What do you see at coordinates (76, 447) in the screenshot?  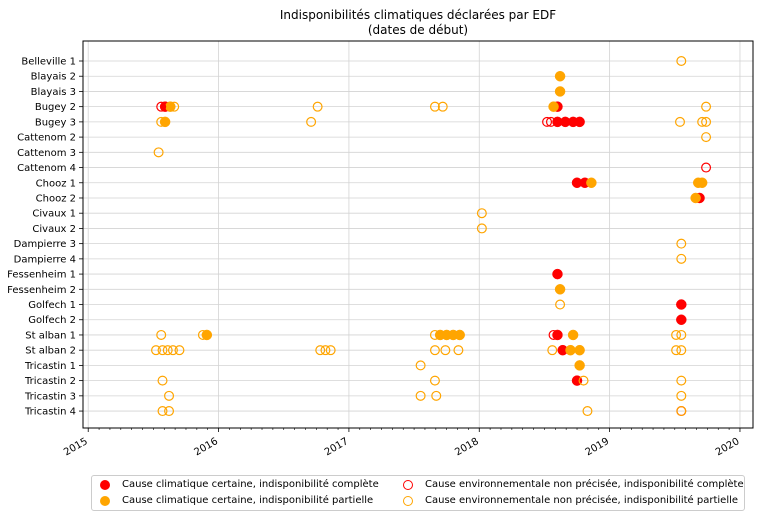 I see `x-tick-label: 2015` at bounding box center [76, 447].